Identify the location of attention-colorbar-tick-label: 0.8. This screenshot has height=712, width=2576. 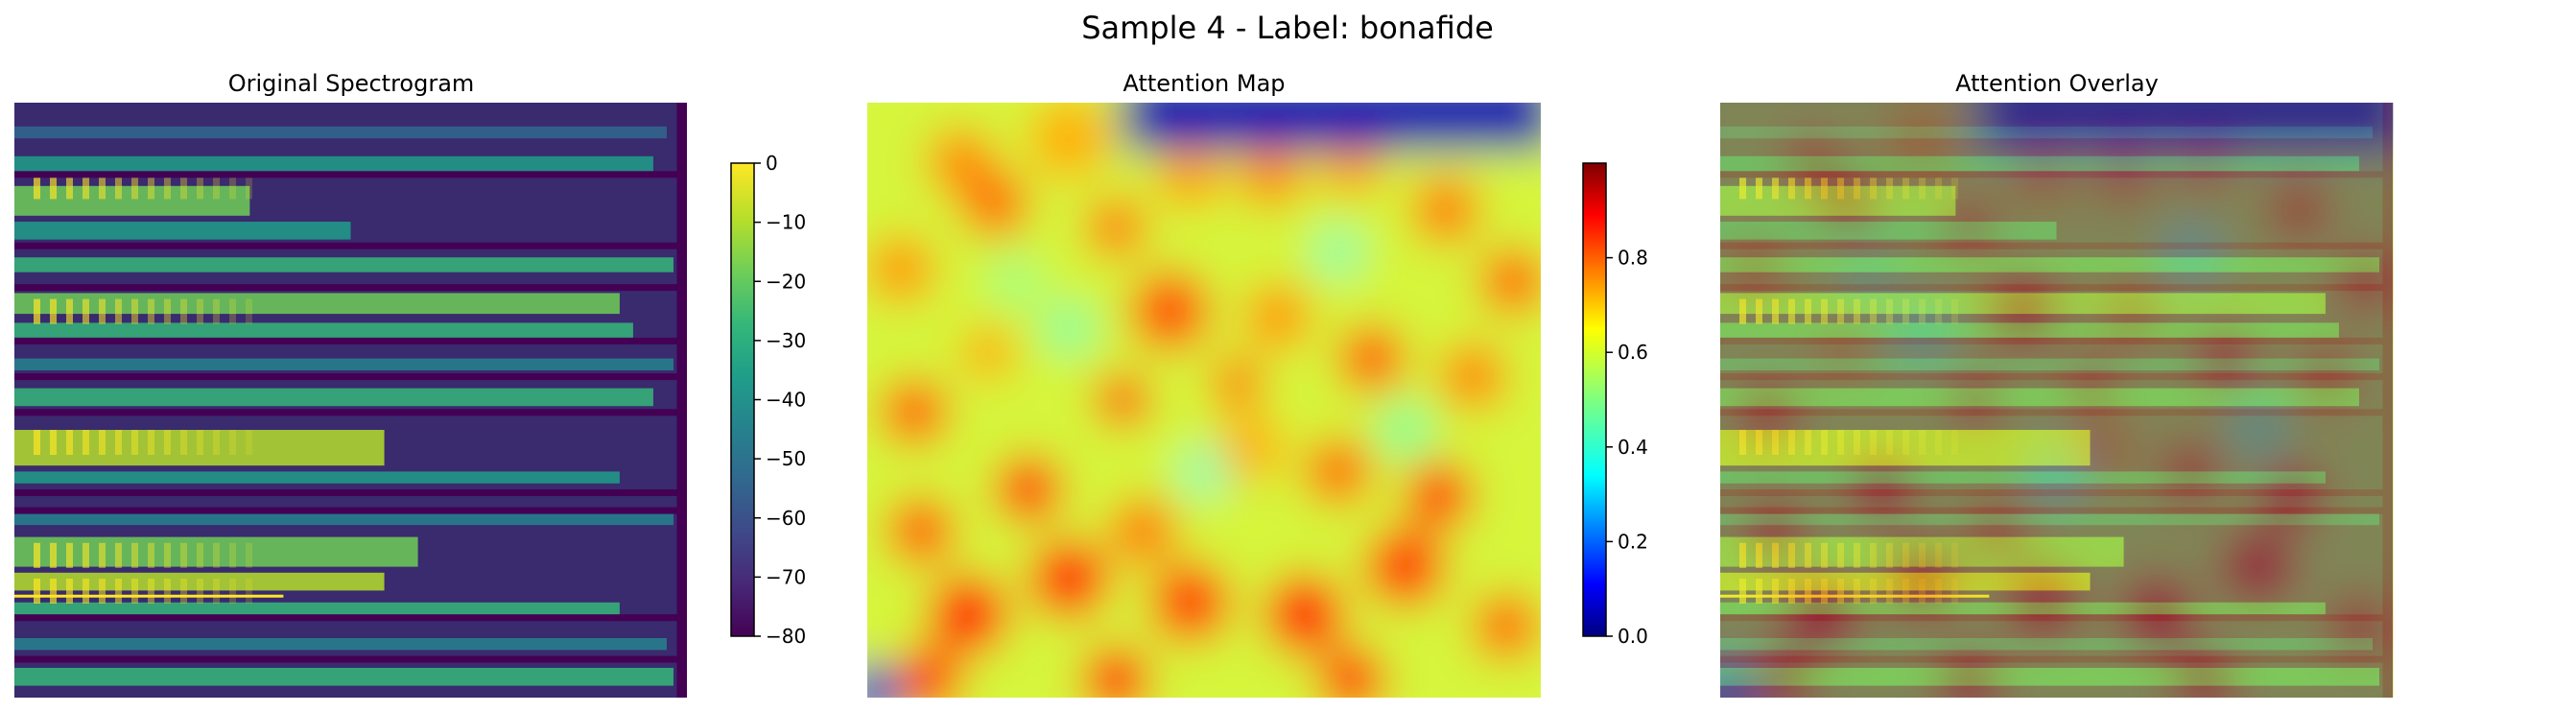
(1633, 258).